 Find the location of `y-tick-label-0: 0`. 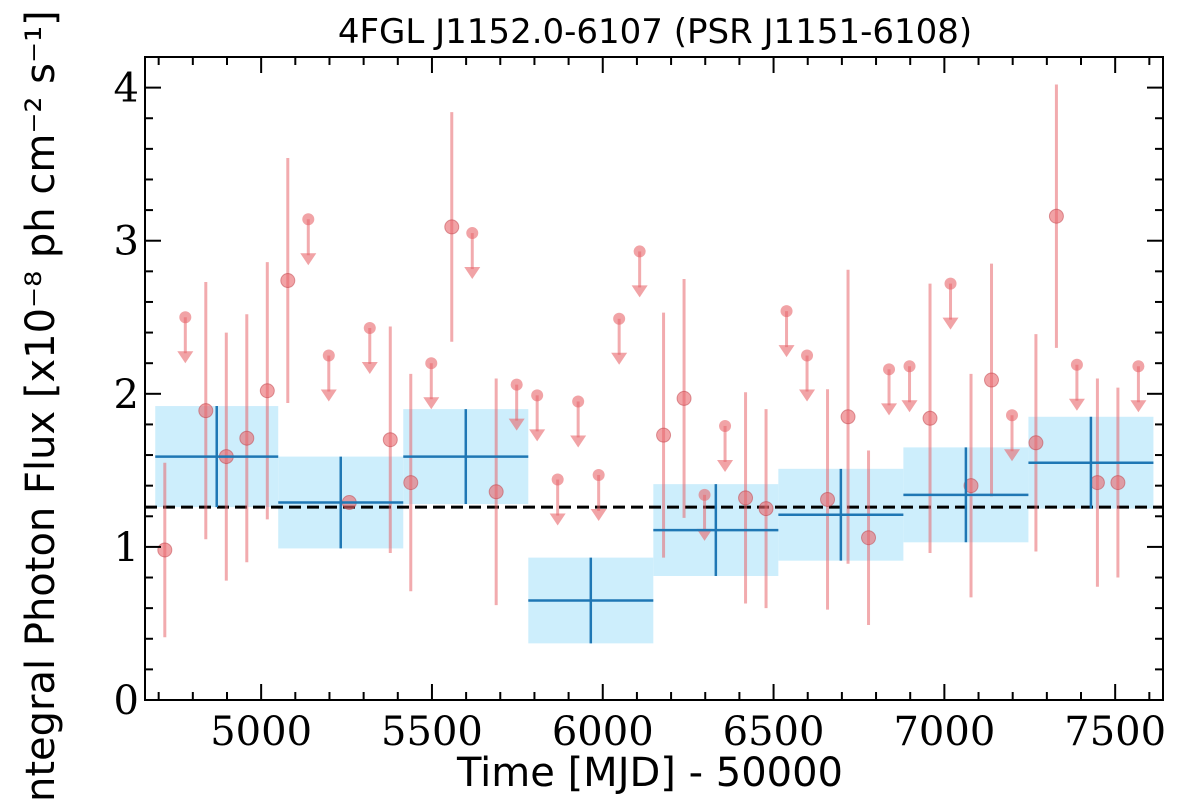

y-tick-label-0: 0 is located at coordinates (126, 701).